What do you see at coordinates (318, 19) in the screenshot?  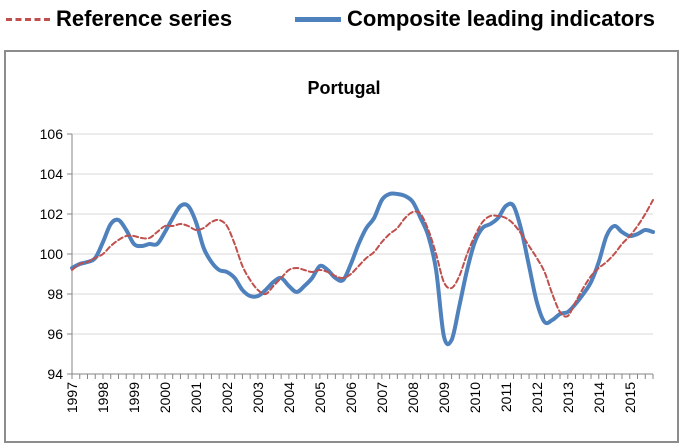 I see `legend-swatch-cli` at bounding box center [318, 19].